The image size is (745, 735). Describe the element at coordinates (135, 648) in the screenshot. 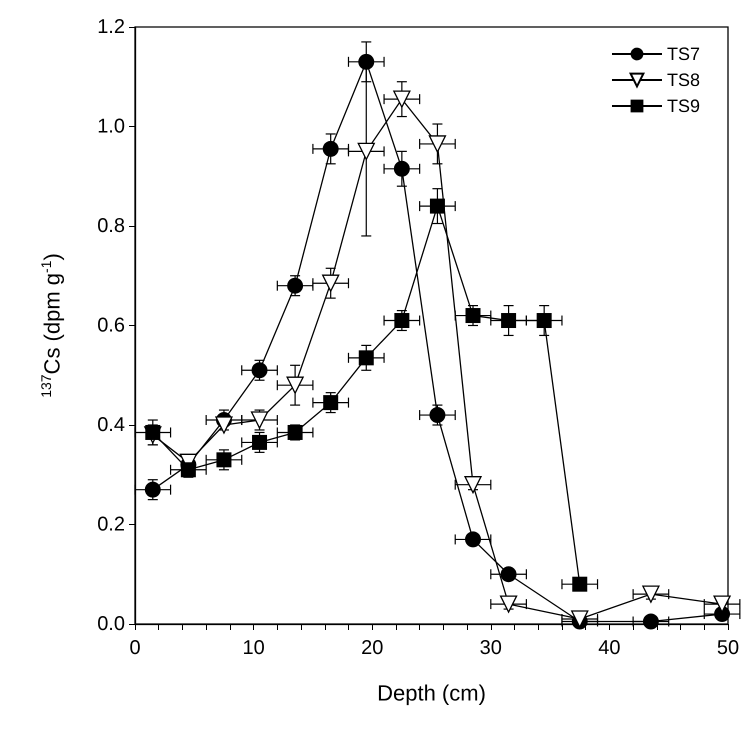

I see `x-tick-label: 0` at that location.